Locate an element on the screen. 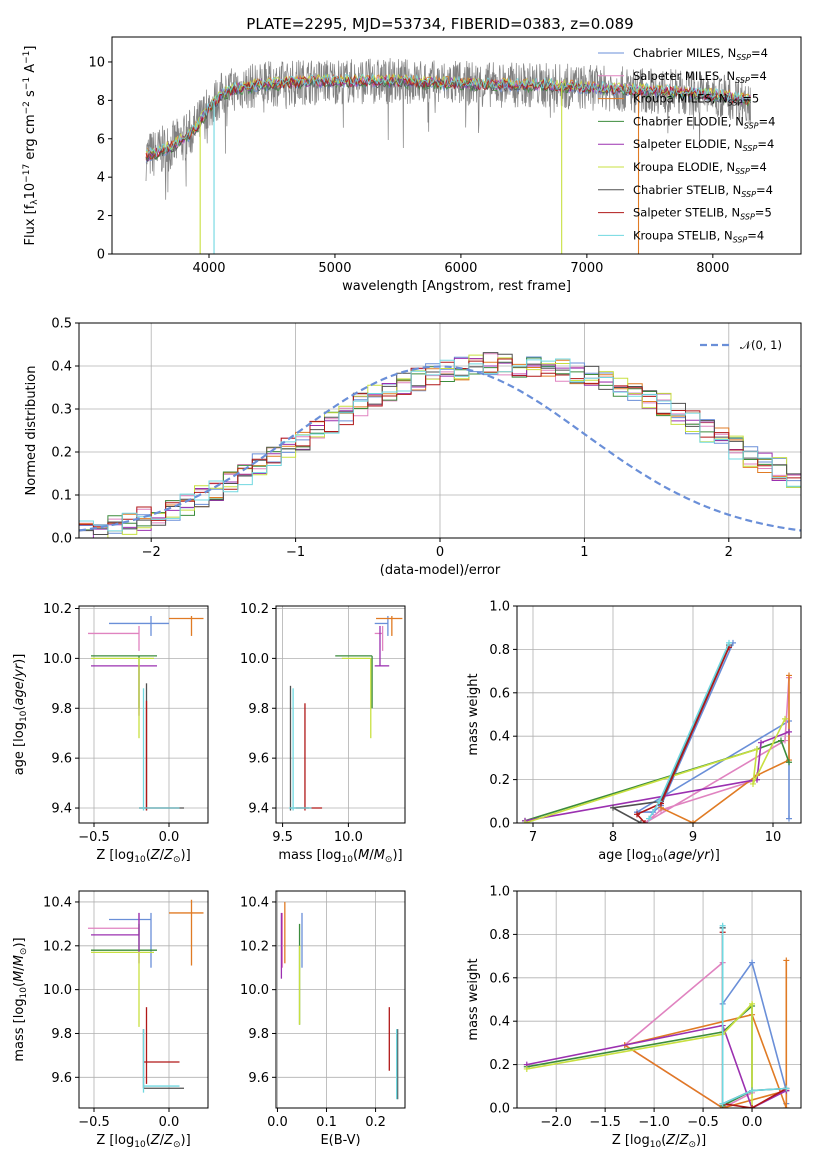 This screenshot has height=1170, width=819. weight-line-salpeter_elodie is located at coordinates (656, 1066).